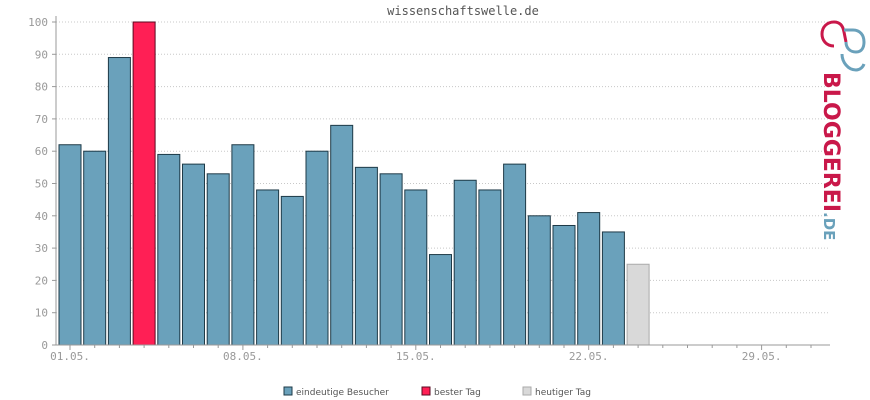 The width and height of the screenshot is (870, 400). What do you see at coordinates (589, 356) in the screenshot?
I see `x-tick-label: 22.05.` at bounding box center [589, 356].